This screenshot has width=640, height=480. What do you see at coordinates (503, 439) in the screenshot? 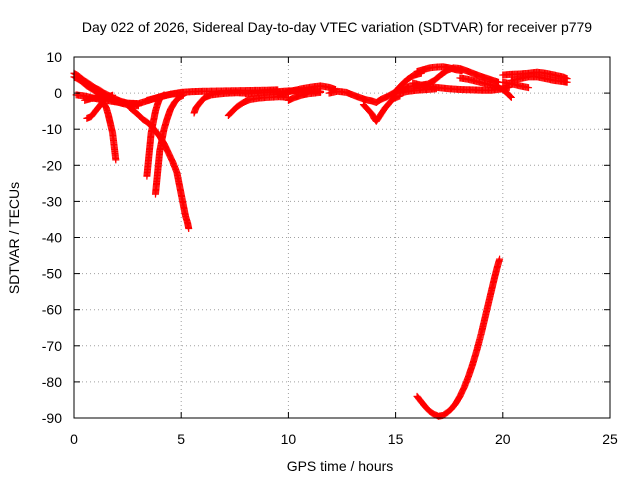
I see `x-tick-label: 20` at bounding box center [503, 439].